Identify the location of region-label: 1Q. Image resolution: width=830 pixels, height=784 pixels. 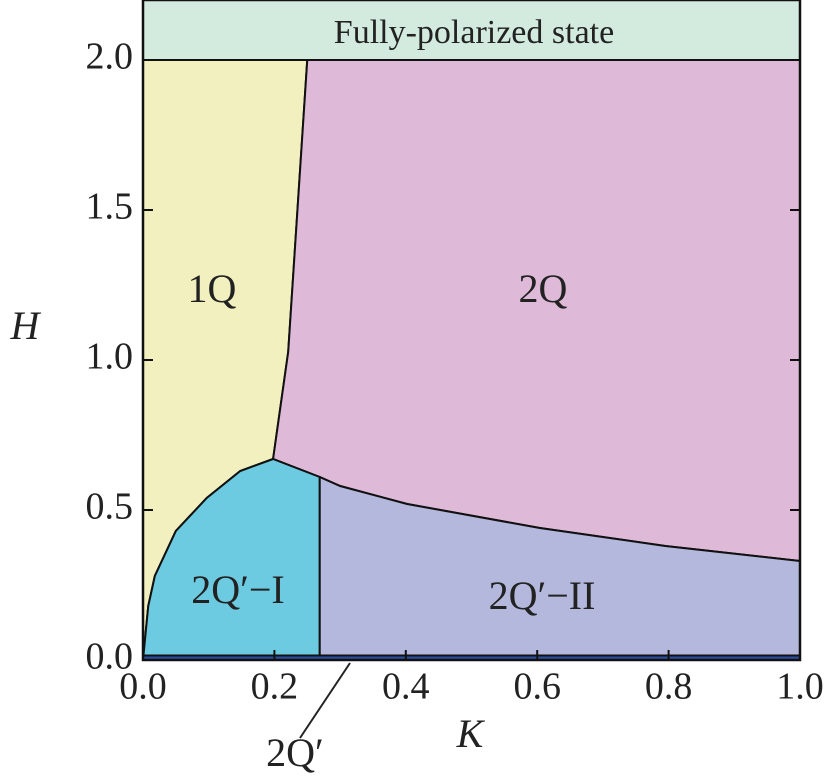
(212, 288).